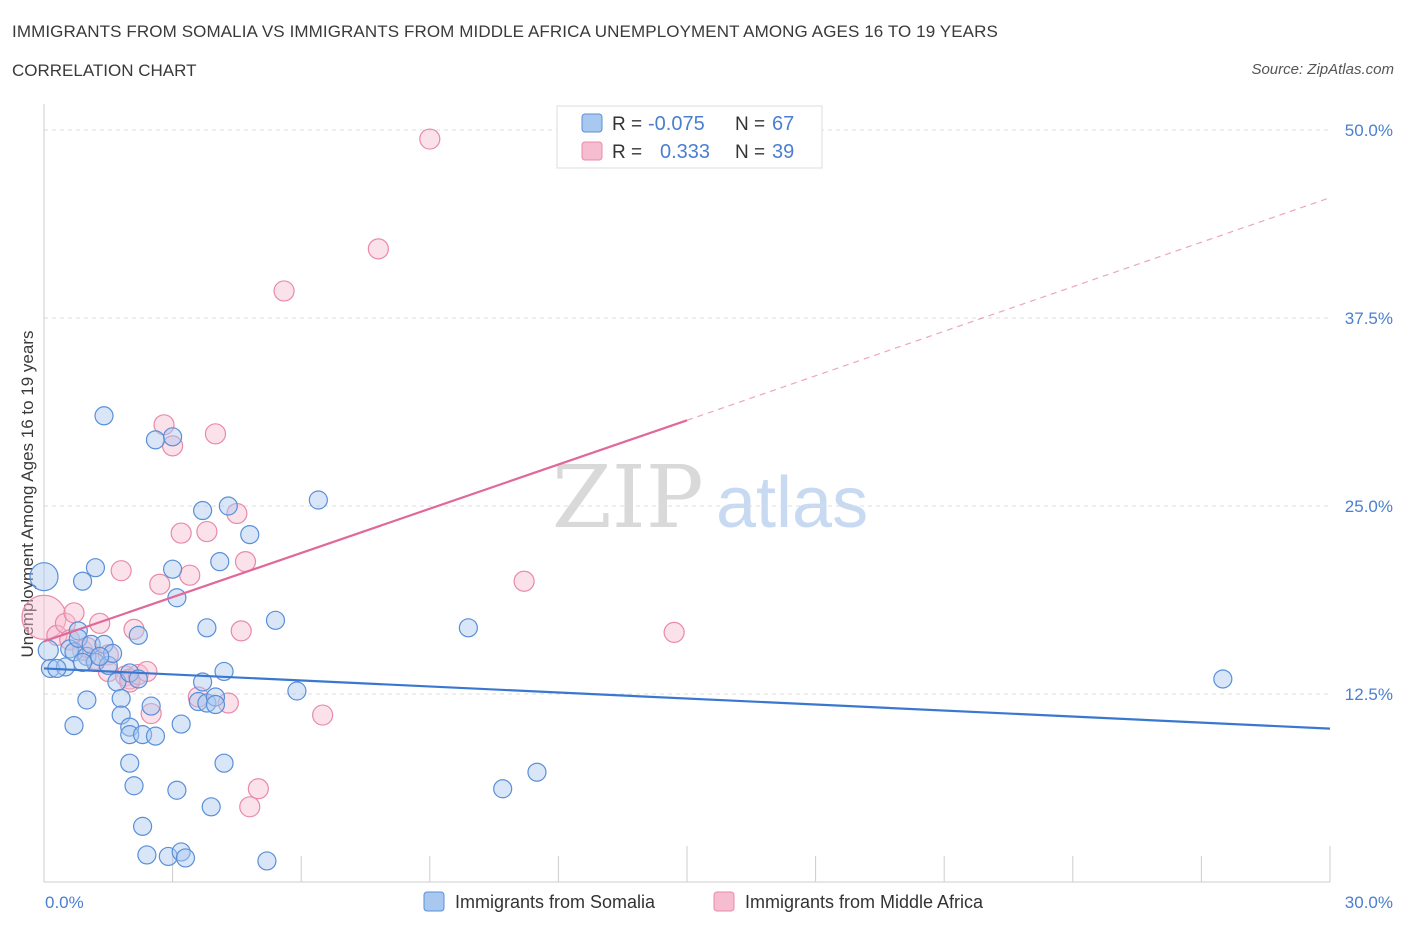 The height and width of the screenshot is (930, 1406). I want to click on legend-r-value-africa: 0.333, so click(685, 152).